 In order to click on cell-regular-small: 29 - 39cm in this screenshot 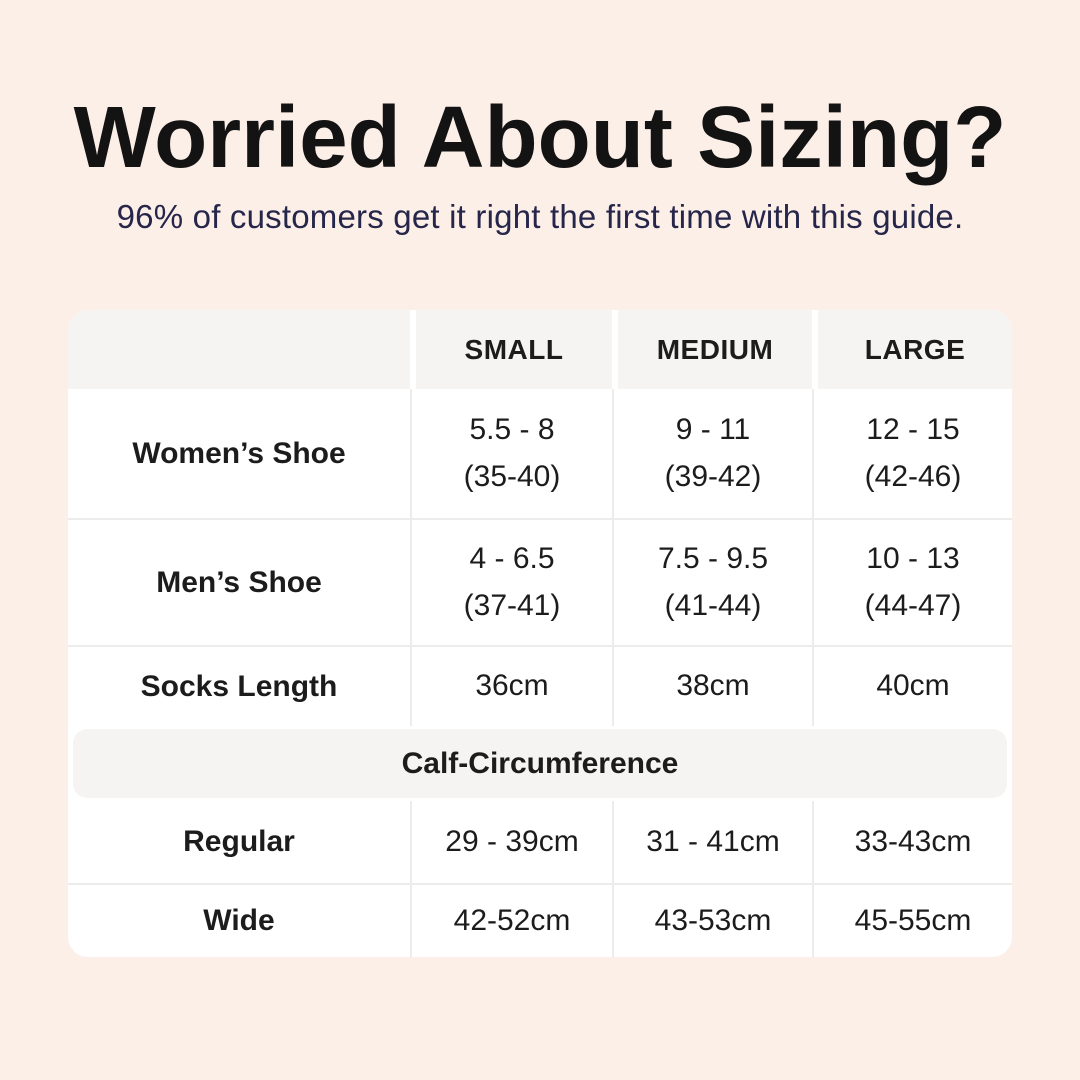, I will do `click(511, 842)`.